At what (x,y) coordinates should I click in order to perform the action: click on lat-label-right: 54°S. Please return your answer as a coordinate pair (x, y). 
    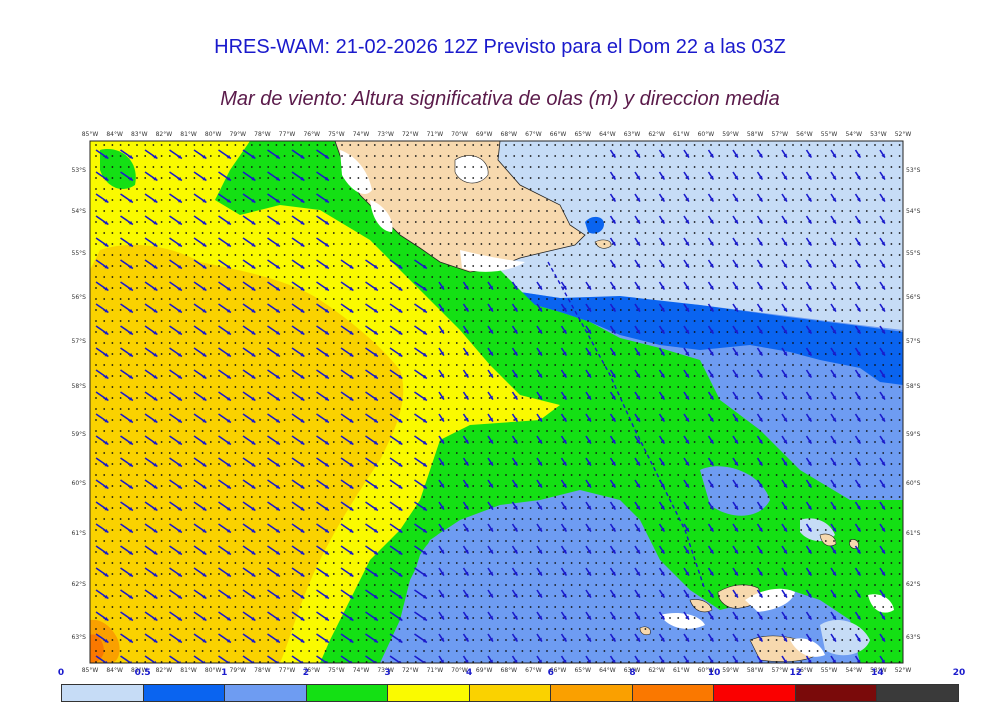
    Looking at the image, I should click on (913, 211).